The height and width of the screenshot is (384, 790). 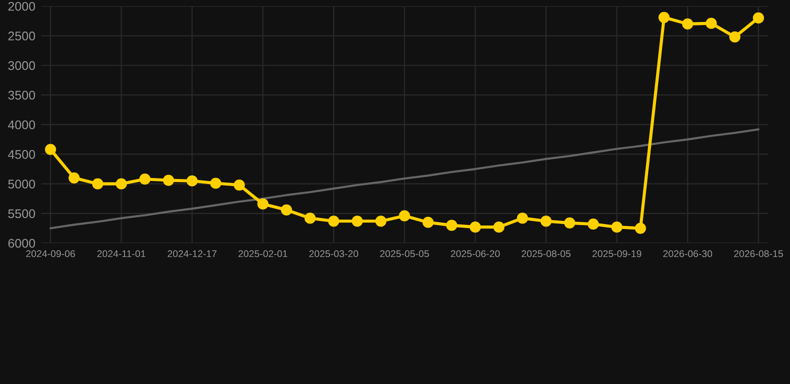 What do you see at coordinates (687, 254) in the screenshot?
I see `x-tick-label: 2026-06-30` at bounding box center [687, 254].